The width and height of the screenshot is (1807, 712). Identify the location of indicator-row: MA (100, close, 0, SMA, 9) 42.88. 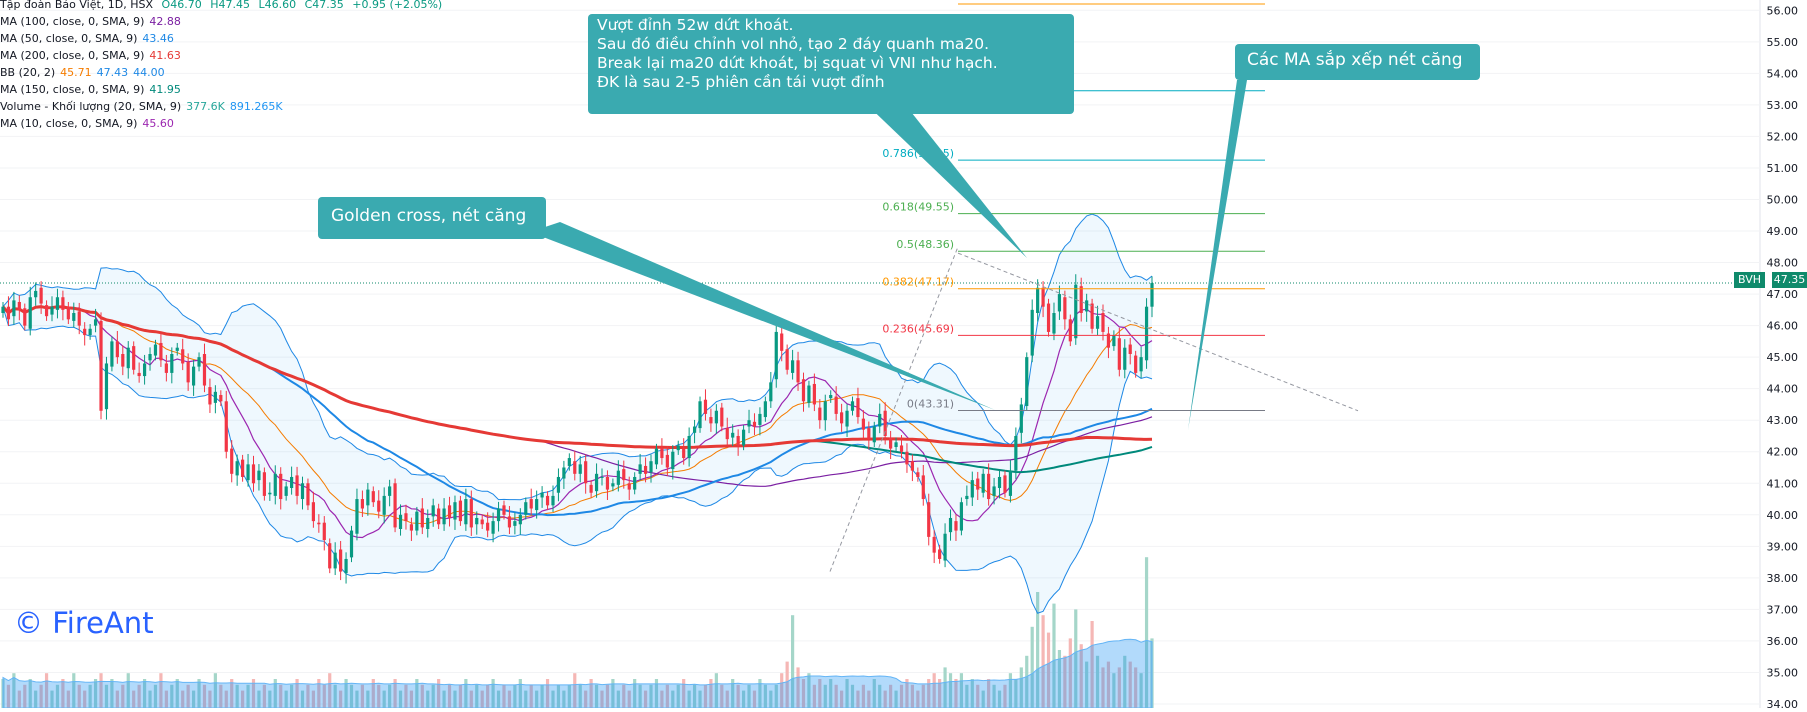
(221, 21).